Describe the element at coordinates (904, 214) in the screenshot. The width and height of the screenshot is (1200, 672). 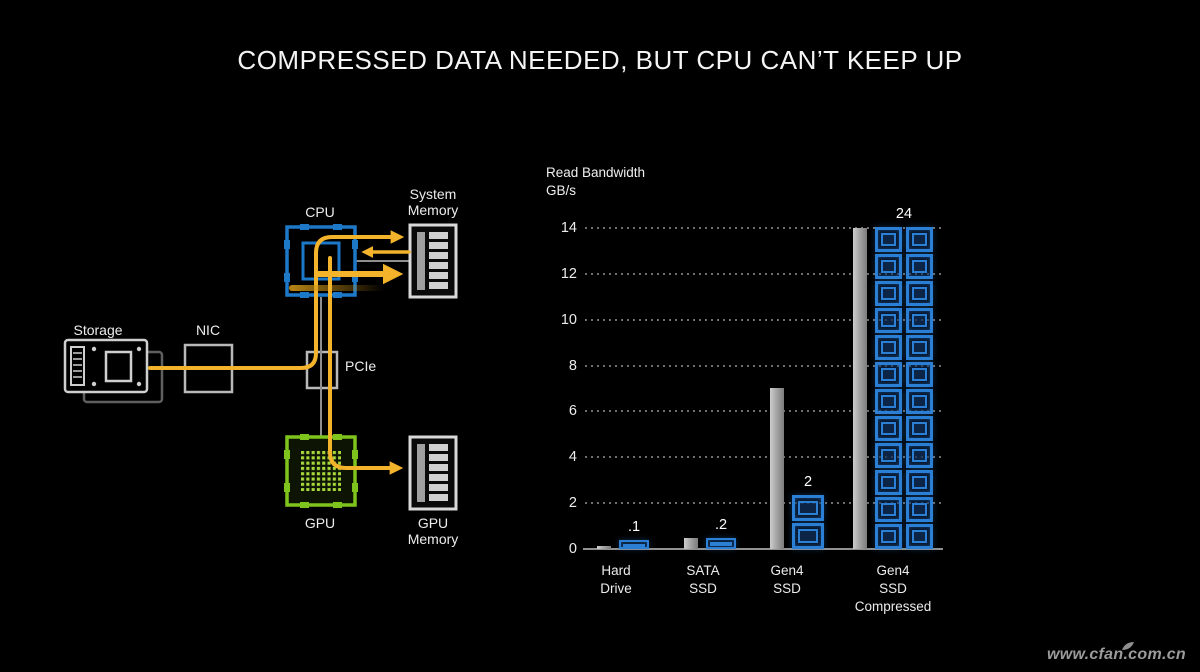
I see `chip-count-label: 24` at that location.